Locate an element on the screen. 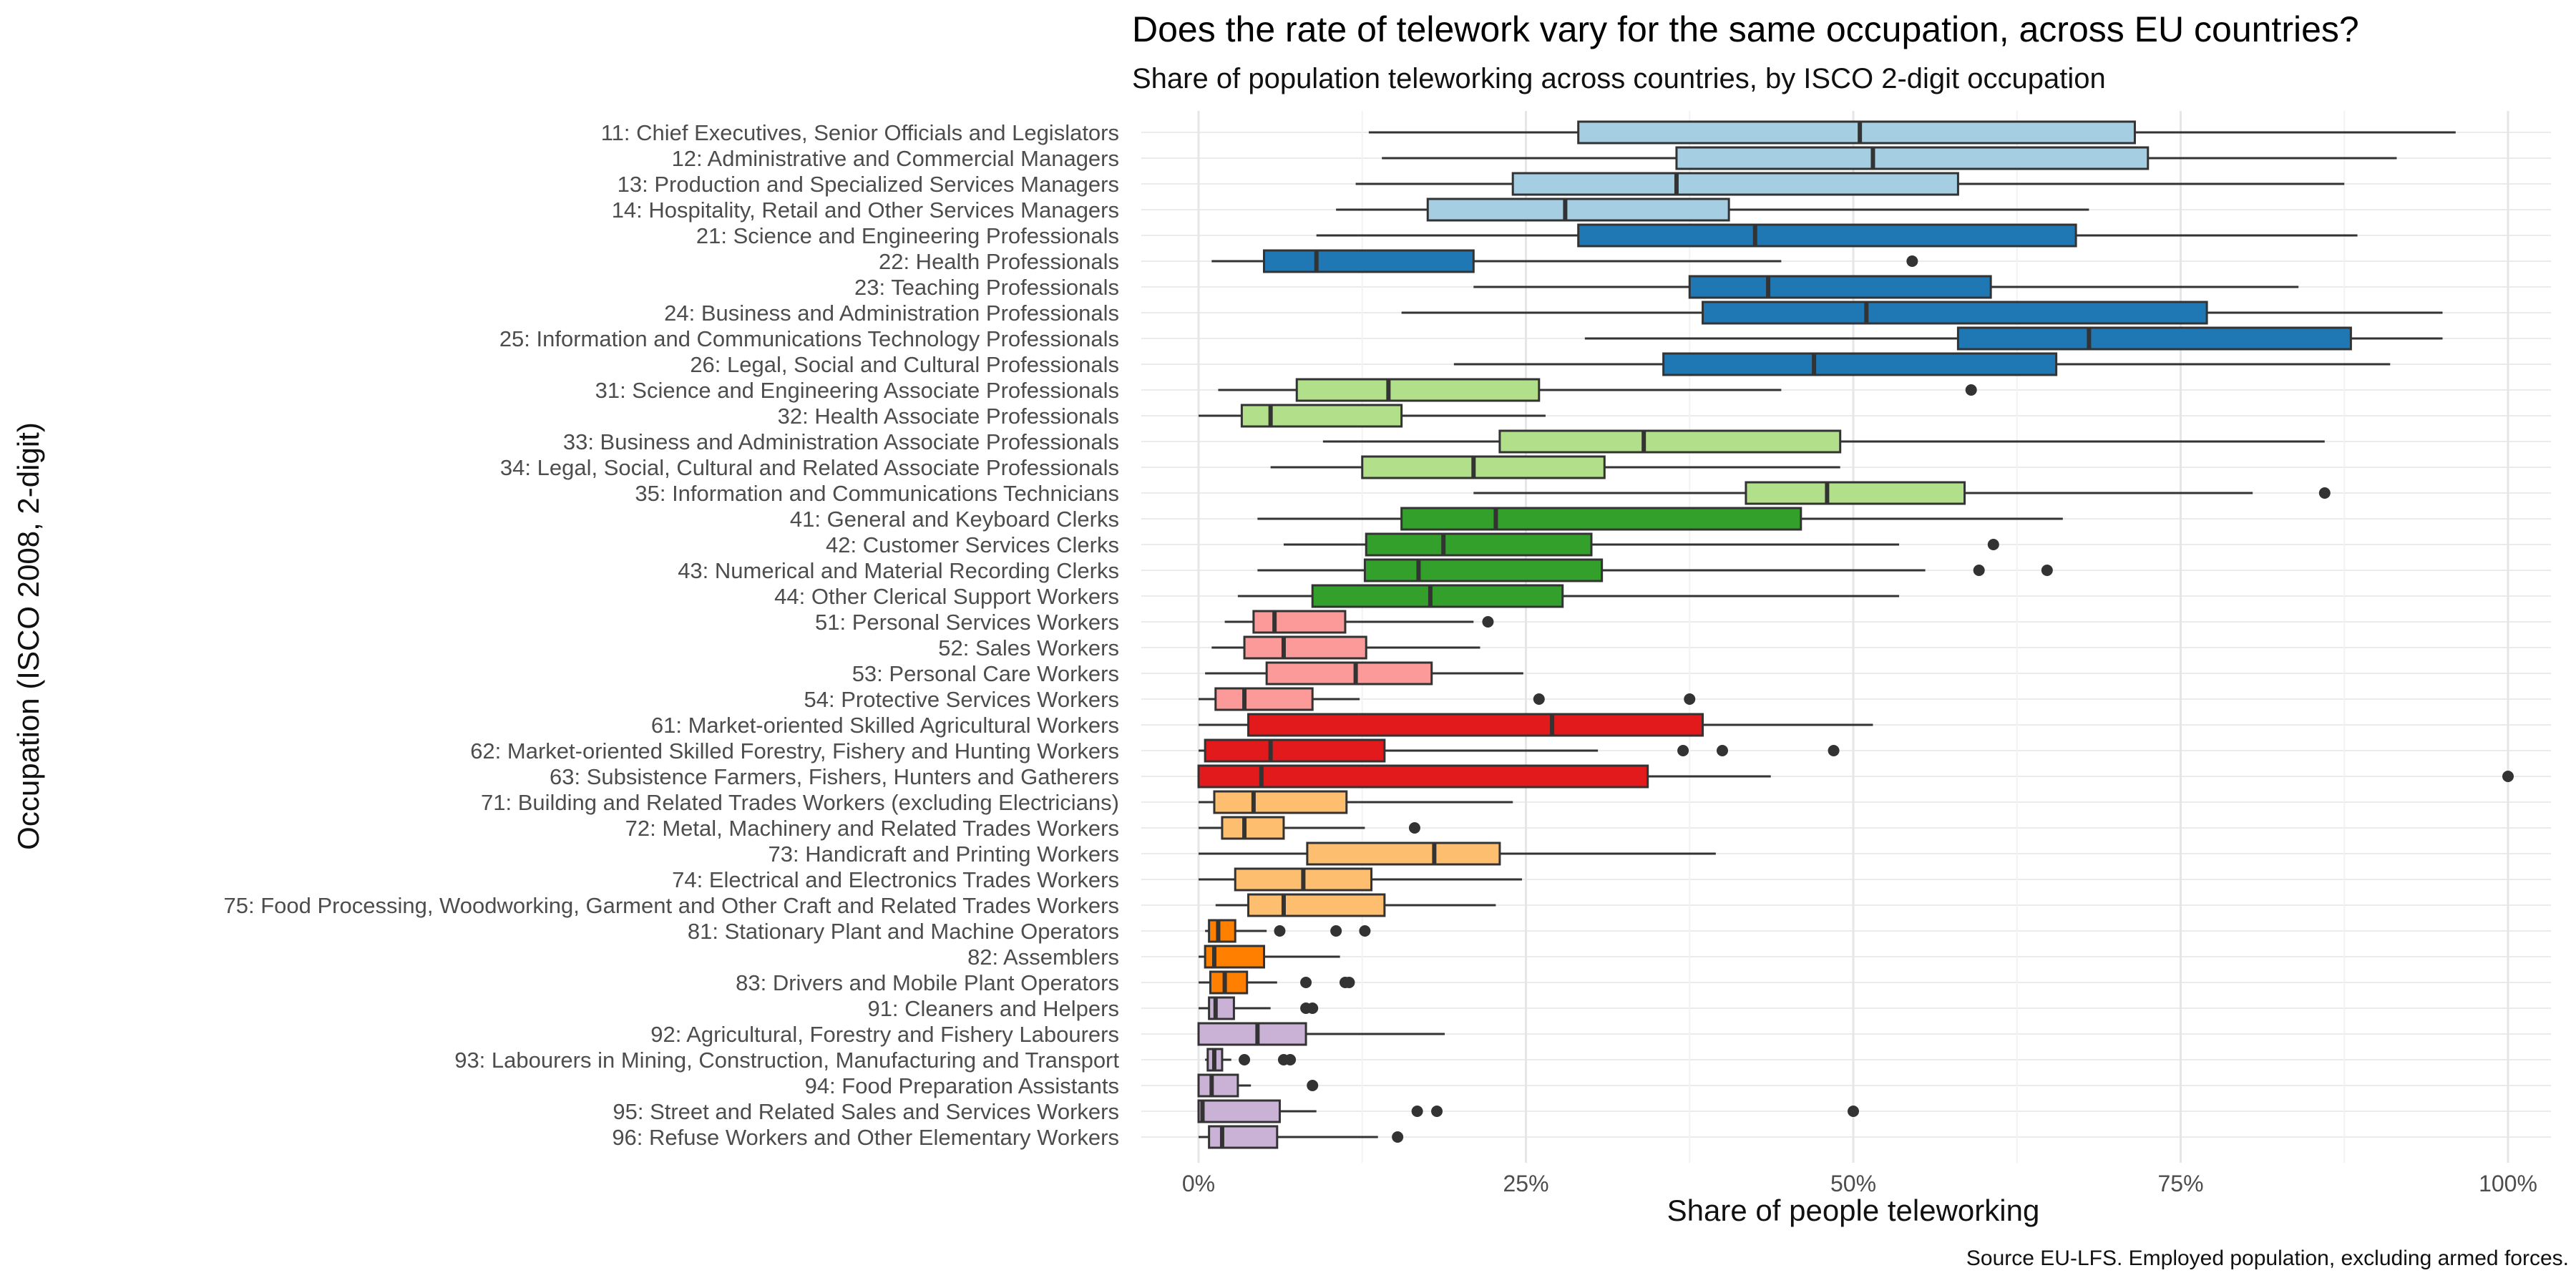 The image size is (2576, 1288). y-tick-label: 44: Other Clerical Support Workers is located at coordinates (946, 596).